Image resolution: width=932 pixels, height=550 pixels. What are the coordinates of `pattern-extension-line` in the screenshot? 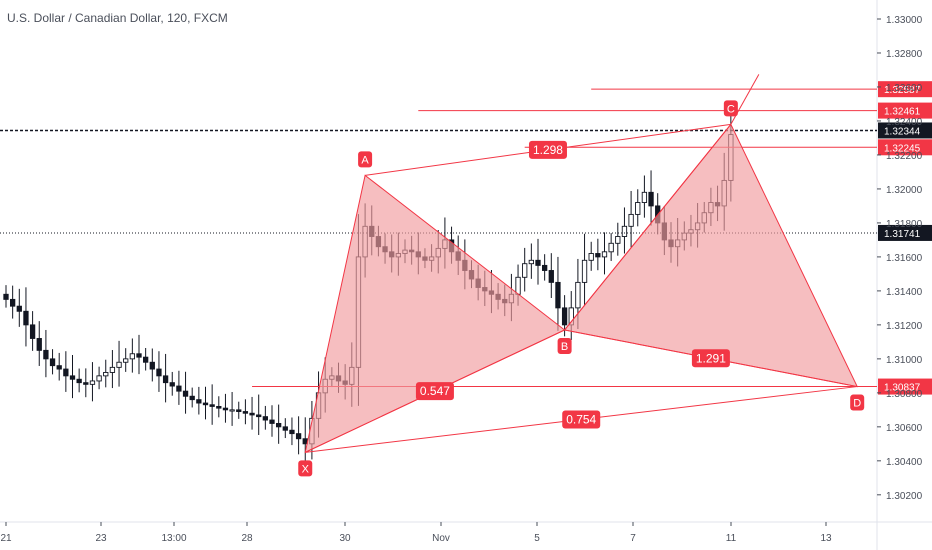 It's located at (745, 99).